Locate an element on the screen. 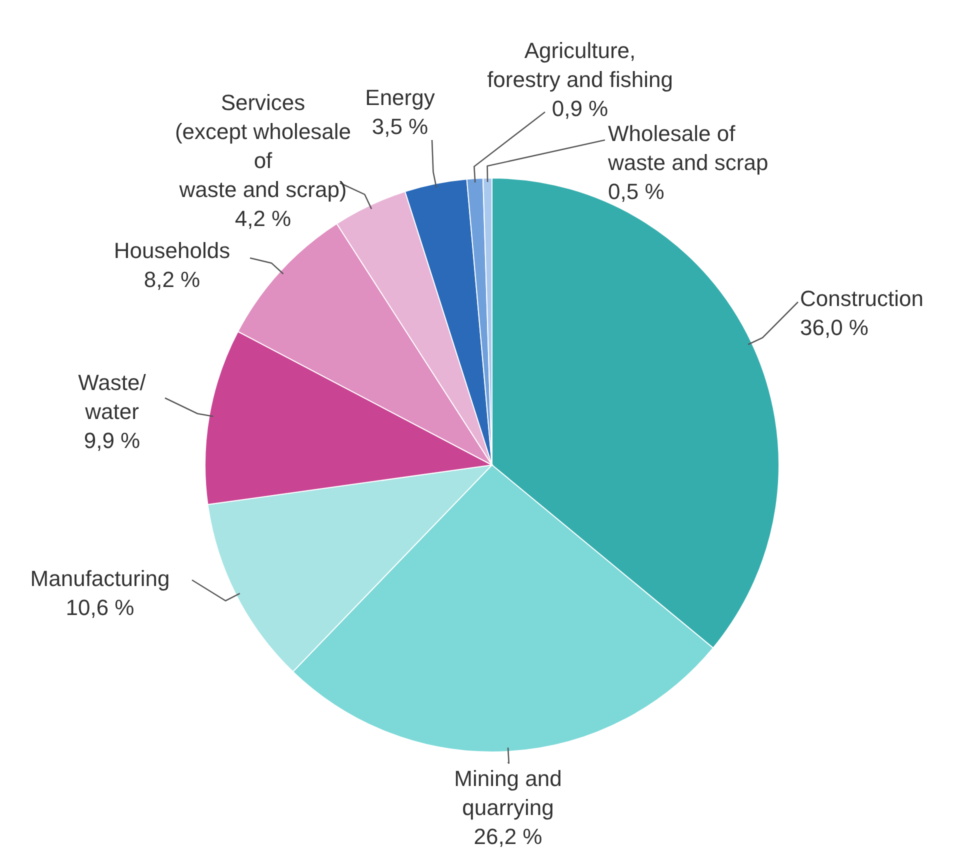 The height and width of the screenshot is (857, 965). data-label: 26,2 % is located at coordinates (508, 836).